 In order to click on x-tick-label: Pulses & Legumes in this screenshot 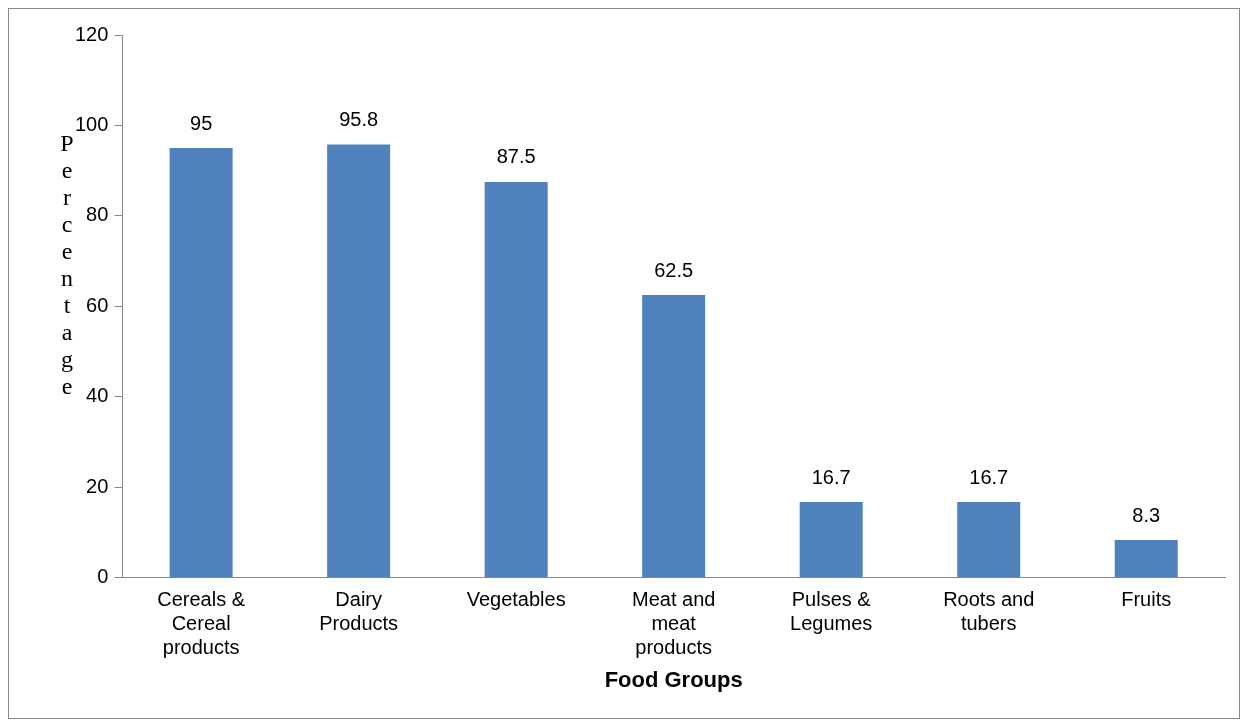, I will do `click(831, 611)`.